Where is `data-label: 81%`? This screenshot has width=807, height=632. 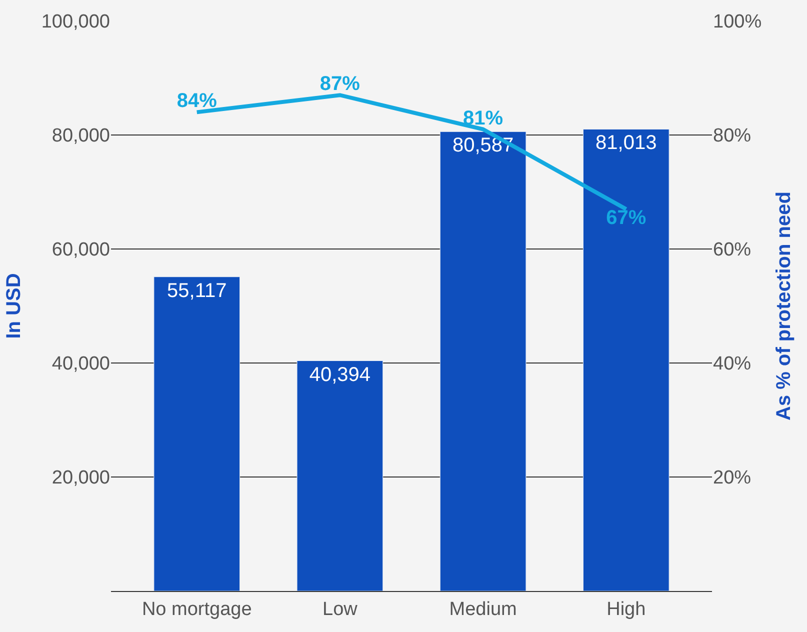 data-label: 81% is located at coordinates (483, 118).